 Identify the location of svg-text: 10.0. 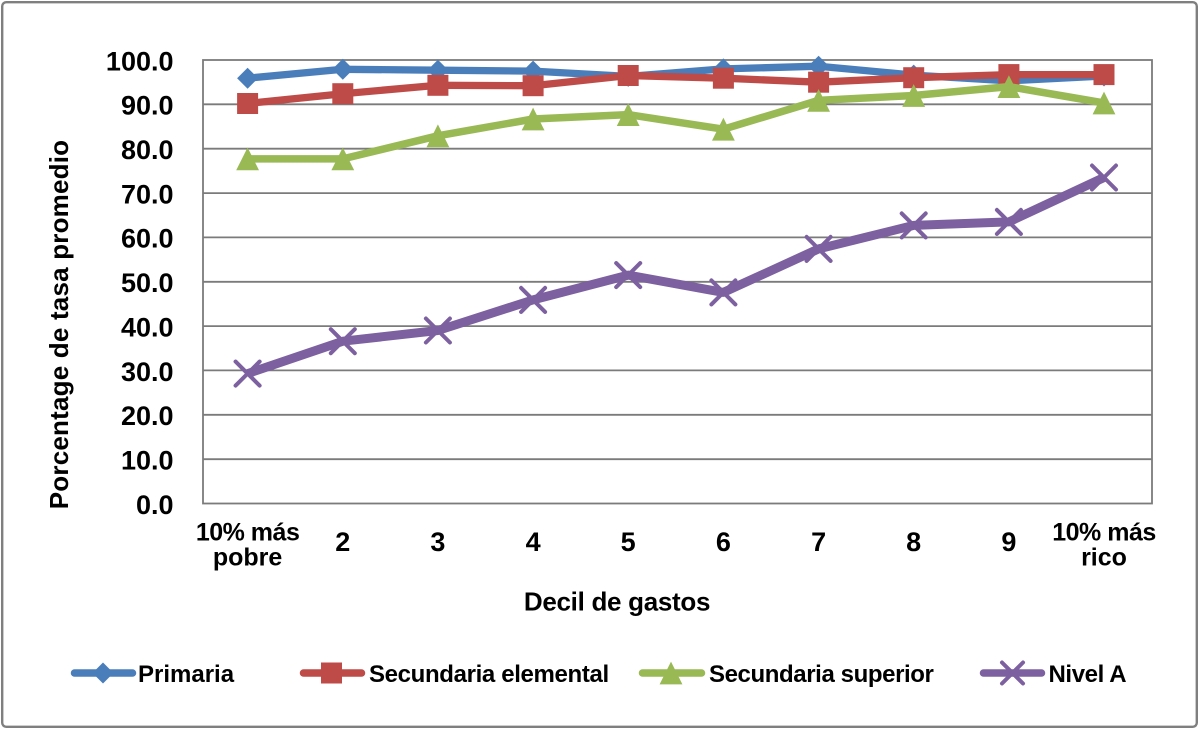
(147, 461).